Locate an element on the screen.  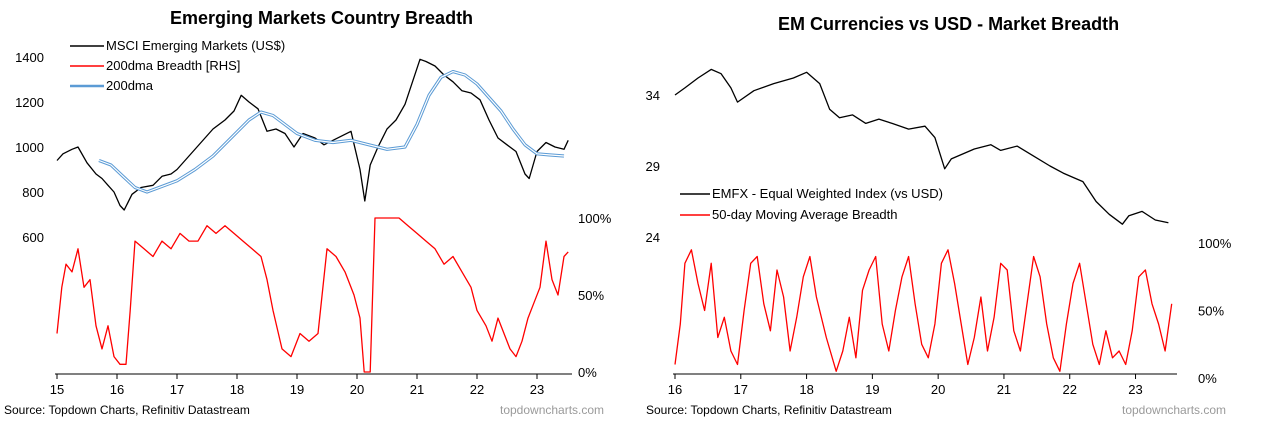
y-left-tick-label: 34 is located at coordinates (653, 95).